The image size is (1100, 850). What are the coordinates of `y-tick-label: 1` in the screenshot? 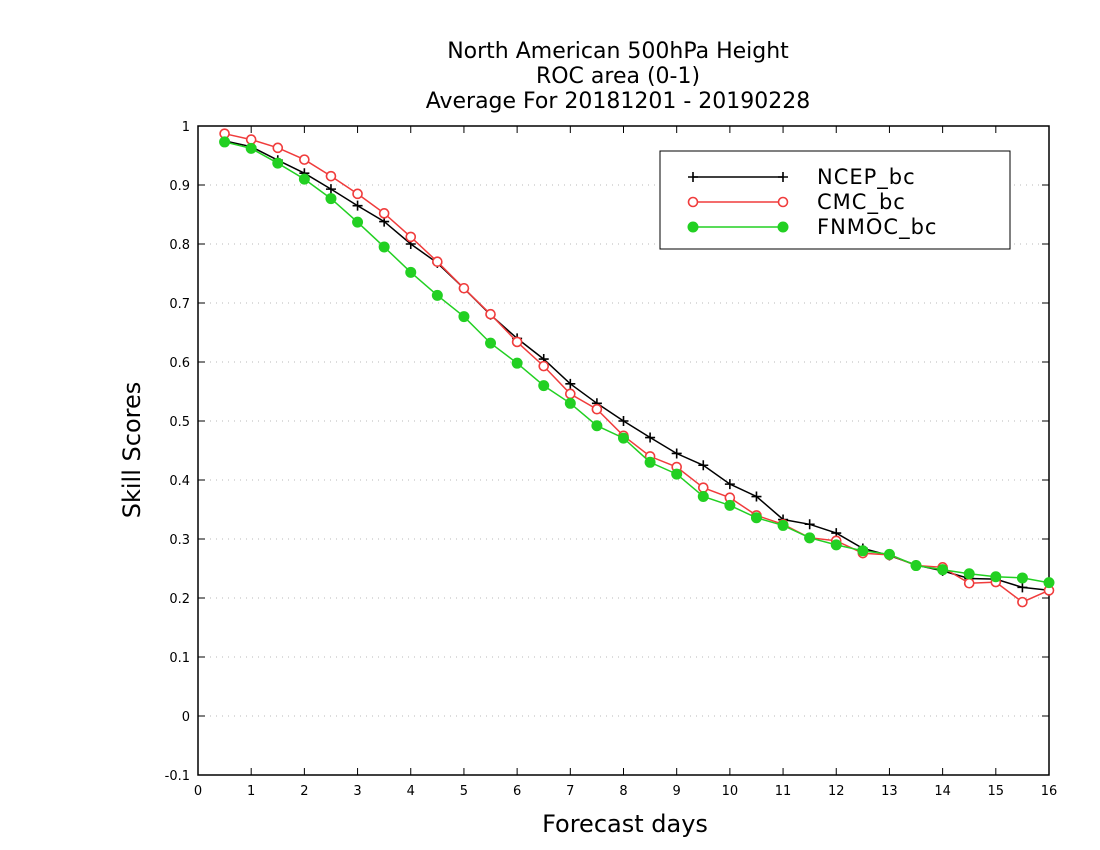 It's located at (186, 127).